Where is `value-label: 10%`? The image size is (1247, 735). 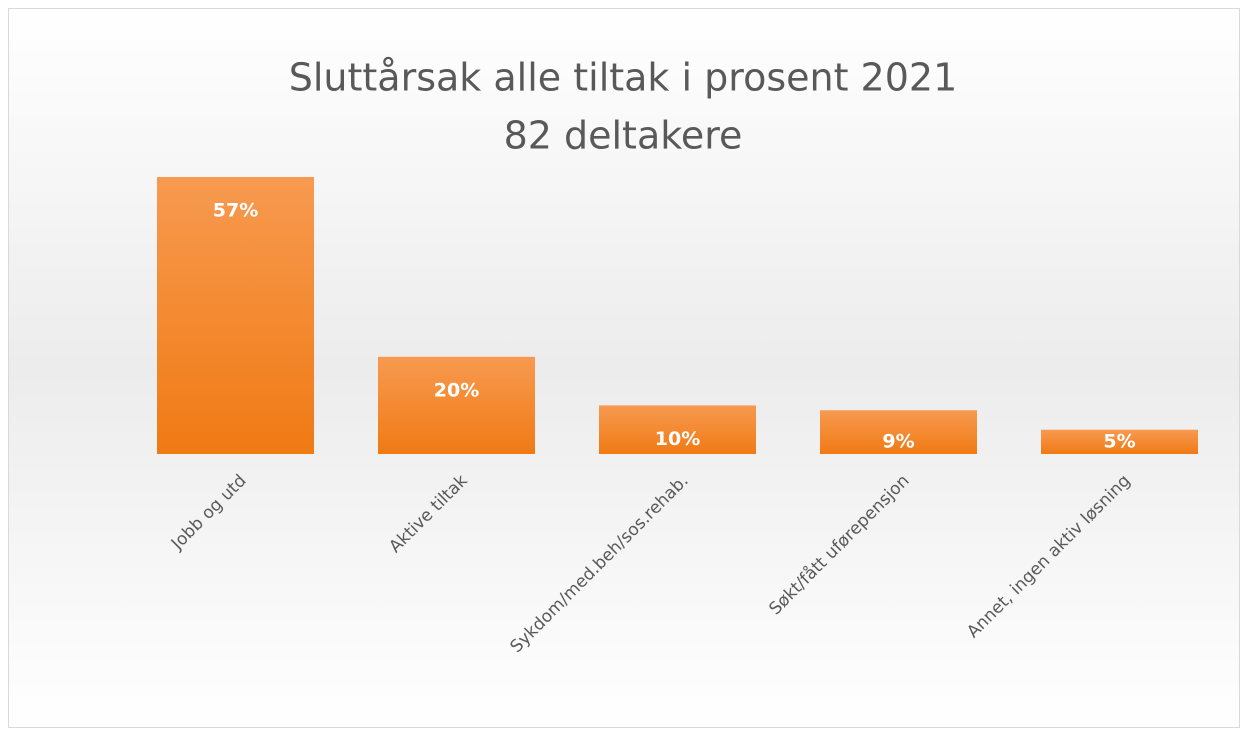 value-label: 10% is located at coordinates (677, 439).